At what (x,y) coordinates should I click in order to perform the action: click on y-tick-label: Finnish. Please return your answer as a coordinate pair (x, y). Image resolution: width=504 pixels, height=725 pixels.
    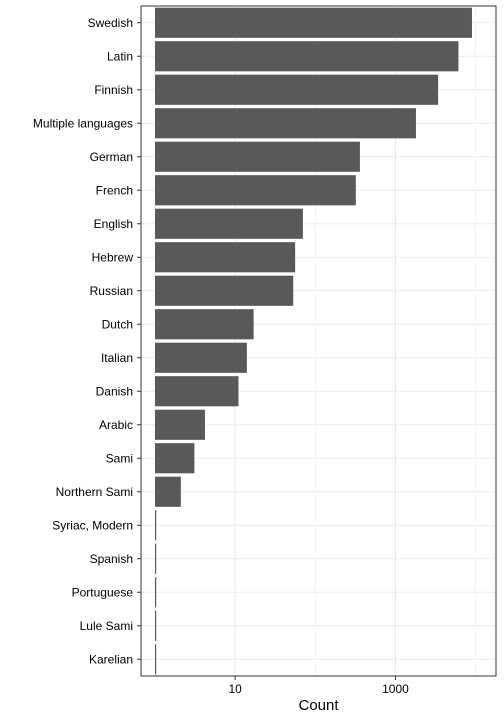
    Looking at the image, I should click on (113, 90).